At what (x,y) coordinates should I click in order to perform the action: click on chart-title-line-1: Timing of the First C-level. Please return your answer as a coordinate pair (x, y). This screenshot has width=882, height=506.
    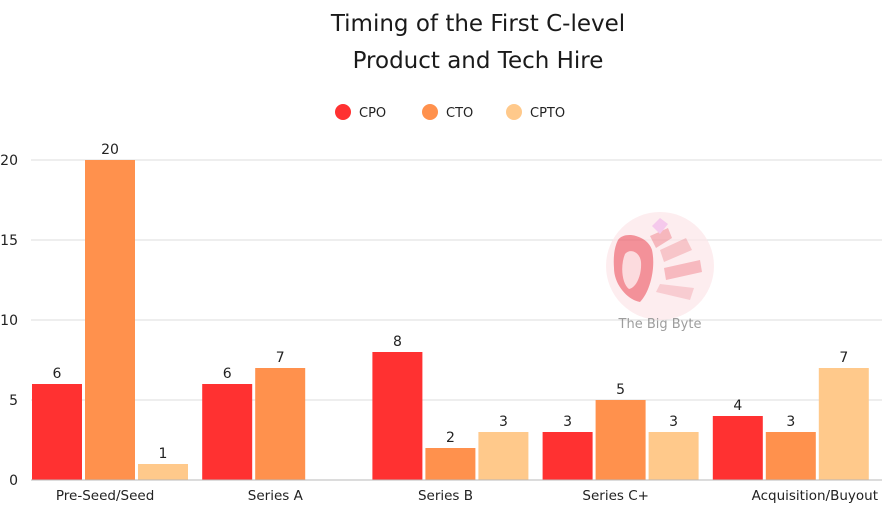
    Looking at the image, I should click on (477, 24).